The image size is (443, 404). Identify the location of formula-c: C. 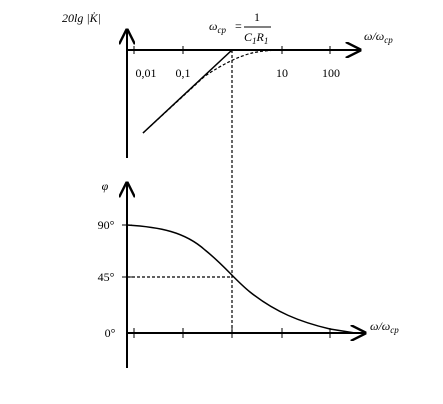
(248, 37).